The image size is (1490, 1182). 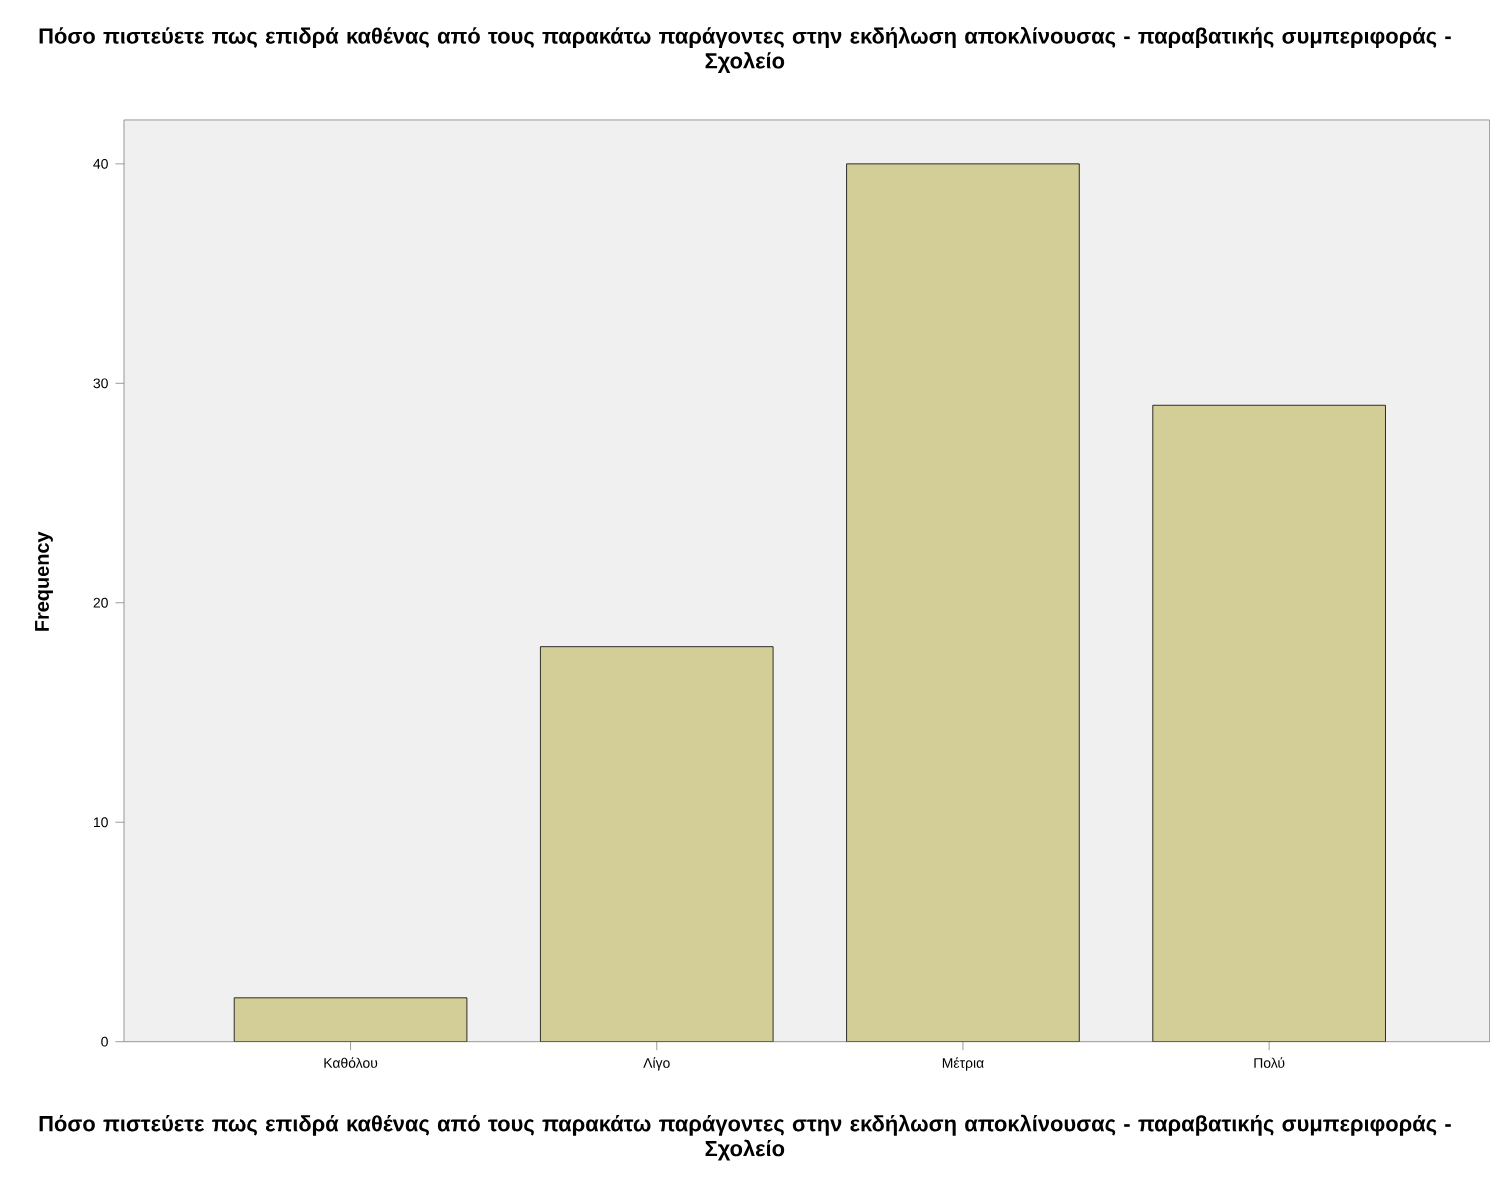 What do you see at coordinates (44, 581) in the screenshot?
I see `y-axis-title: Frequency` at bounding box center [44, 581].